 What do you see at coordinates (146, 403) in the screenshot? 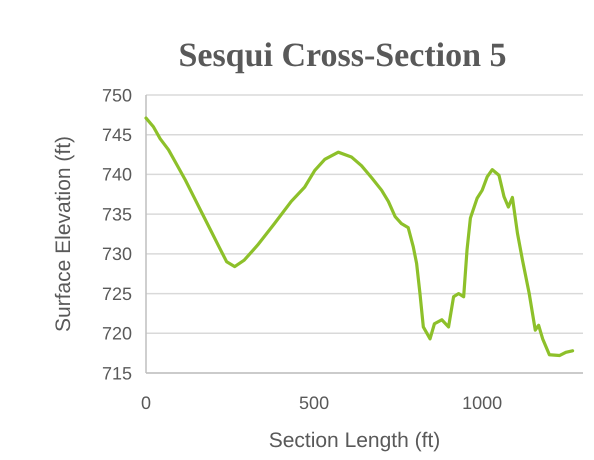
I see `x-tick-label: 0` at bounding box center [146, 403].